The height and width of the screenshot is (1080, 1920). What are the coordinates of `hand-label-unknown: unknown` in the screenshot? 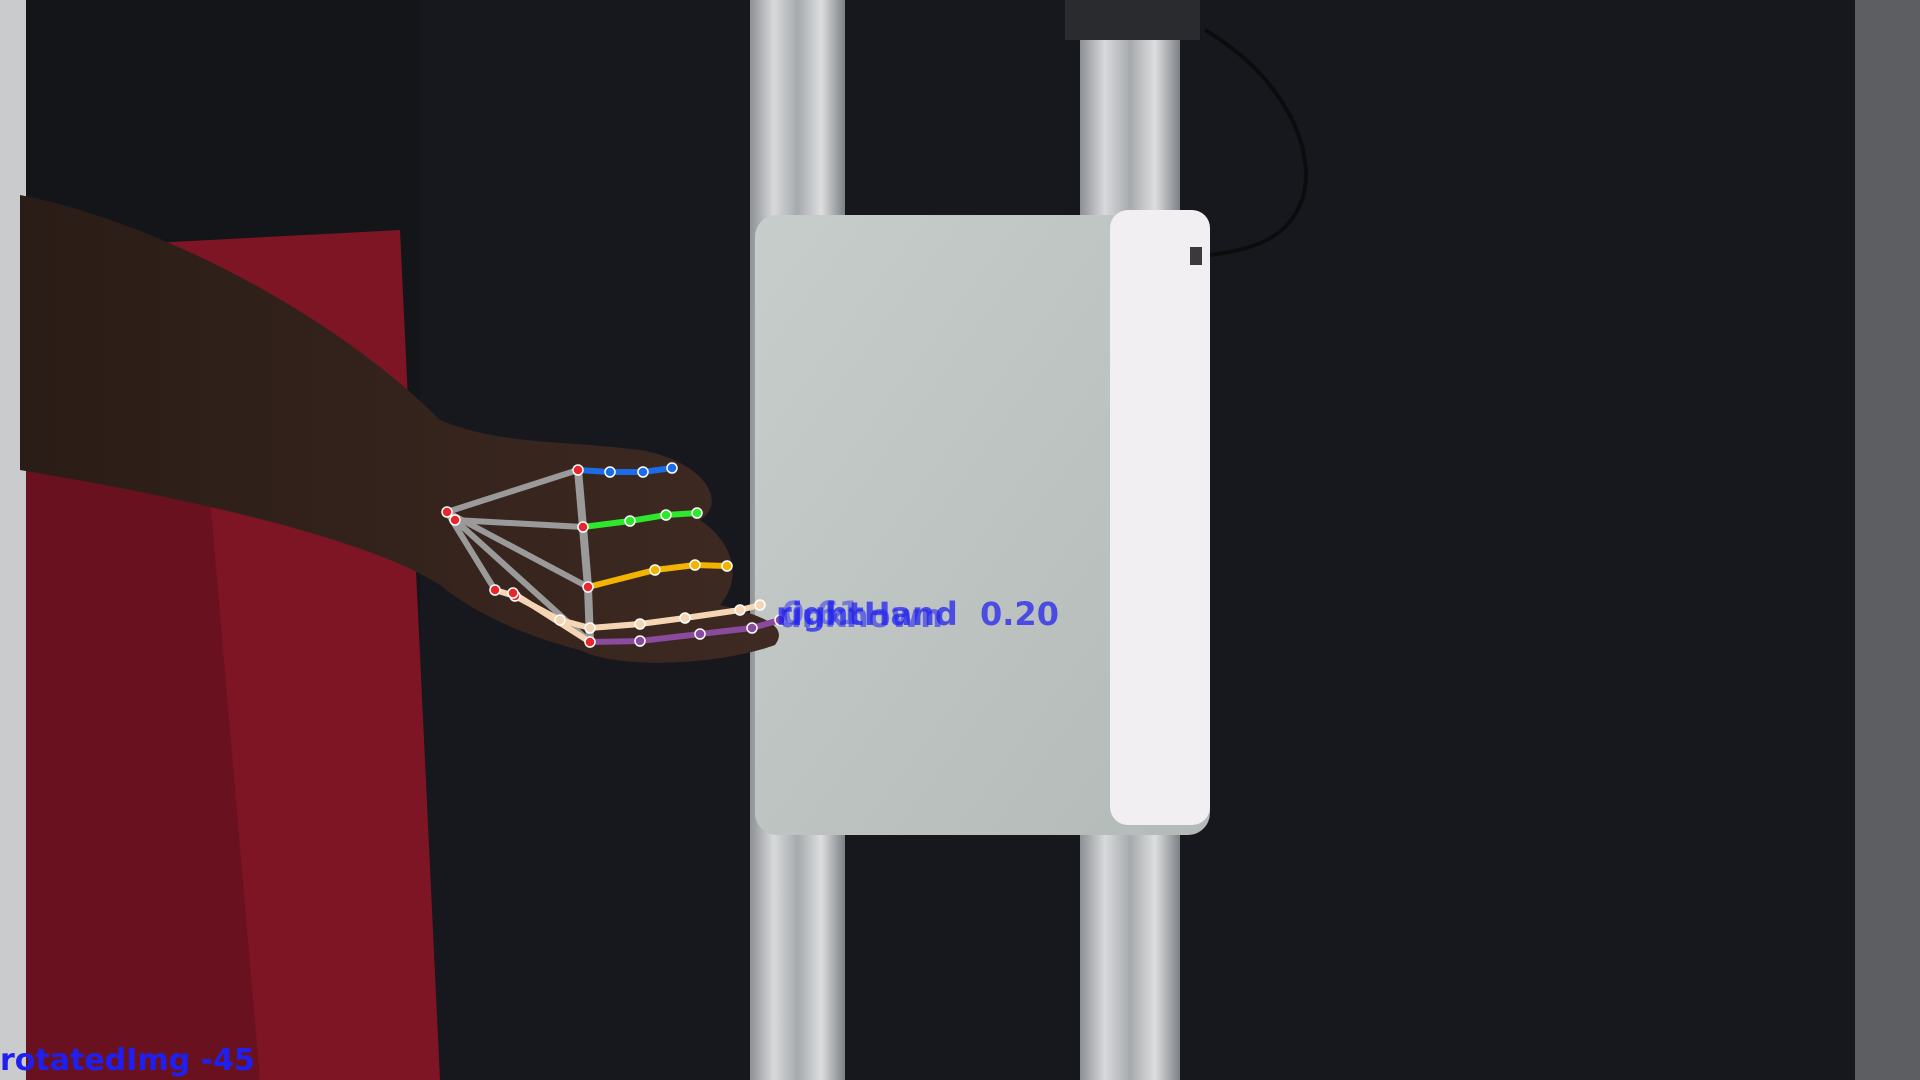 It's located at (861, 616).